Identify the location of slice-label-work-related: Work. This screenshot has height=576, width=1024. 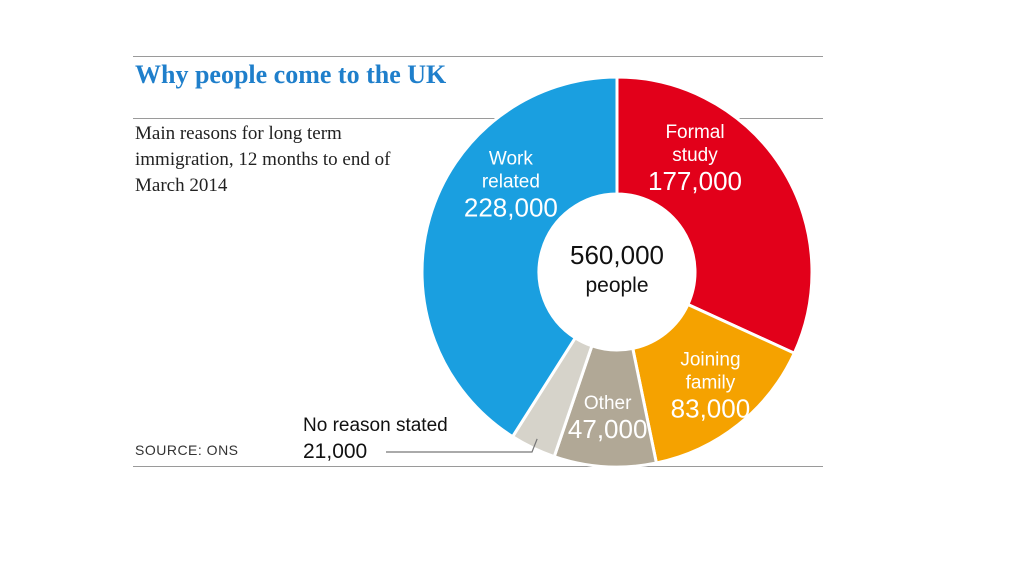
(511, 159).